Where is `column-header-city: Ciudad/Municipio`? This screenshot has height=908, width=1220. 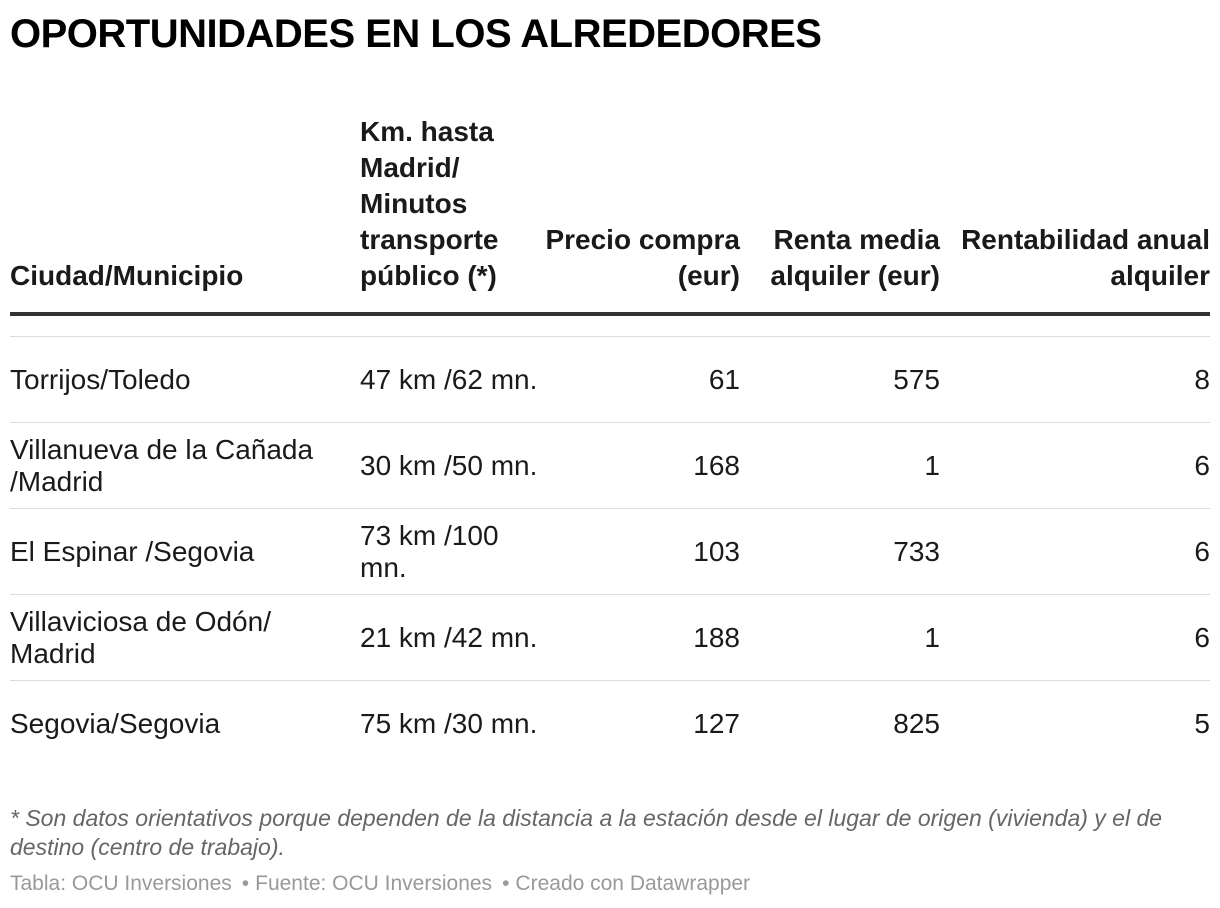
column-header-city: Ciudad/Municipio is located at coordinates (185, 215).